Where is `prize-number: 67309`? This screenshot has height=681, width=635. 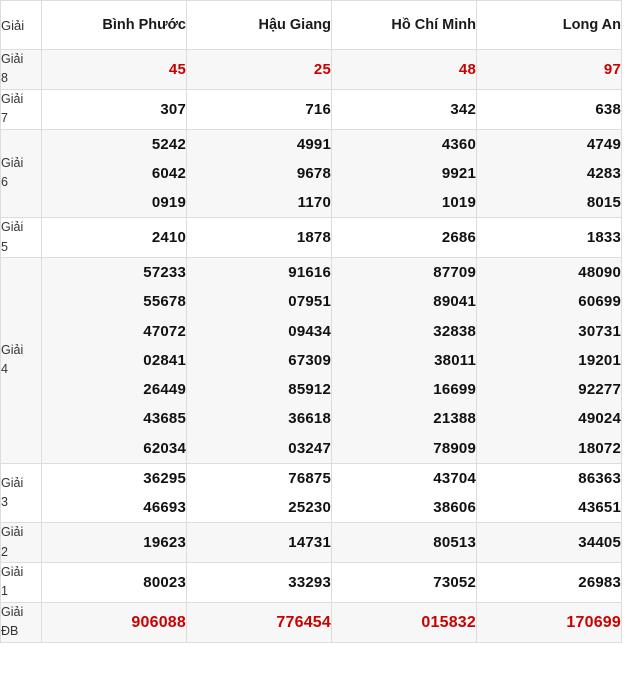
prize-number: 67309 is located at coordinates (309, 360).